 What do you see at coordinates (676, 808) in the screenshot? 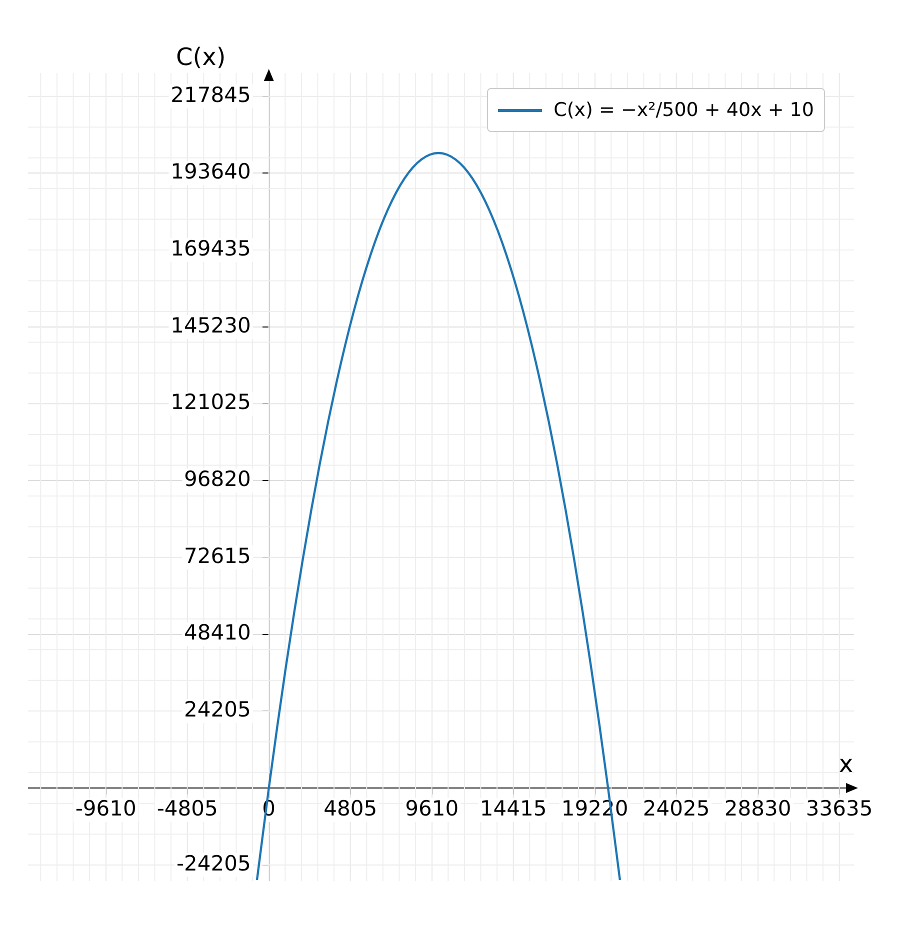
I see `x-tick-label: 24025` at bounding box center [676, 808].